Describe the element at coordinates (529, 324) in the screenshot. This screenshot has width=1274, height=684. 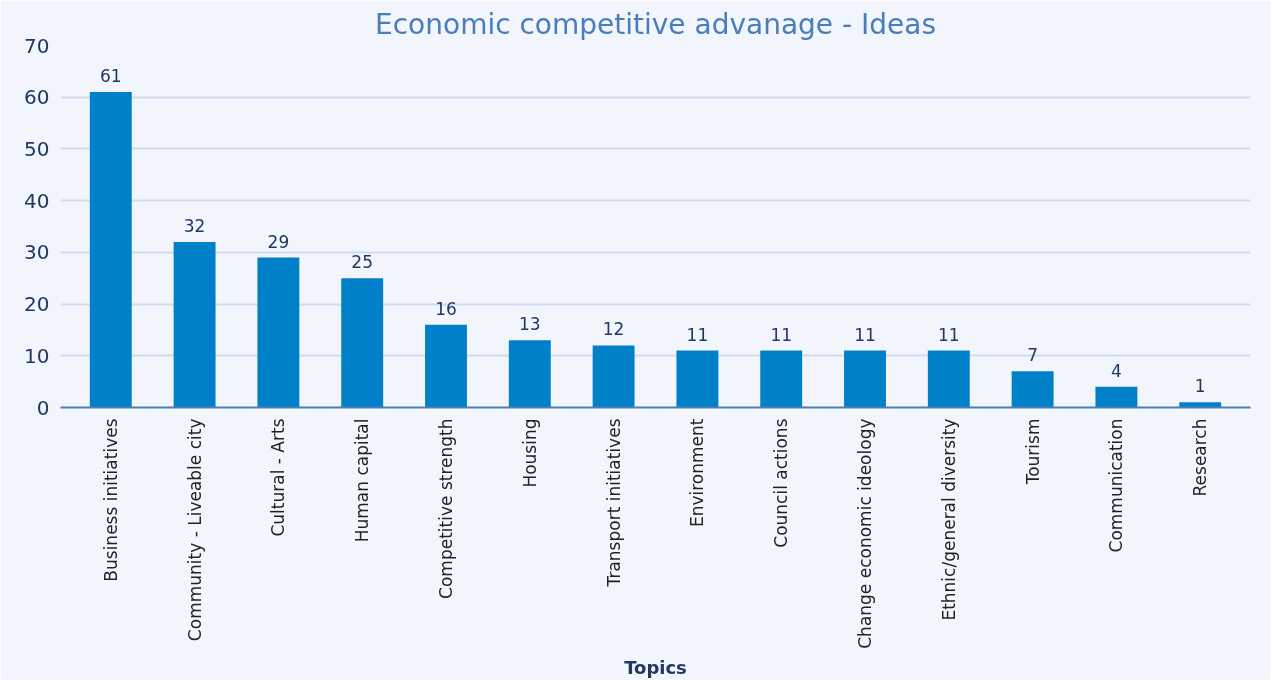
I see `data-label: 13` at that location.